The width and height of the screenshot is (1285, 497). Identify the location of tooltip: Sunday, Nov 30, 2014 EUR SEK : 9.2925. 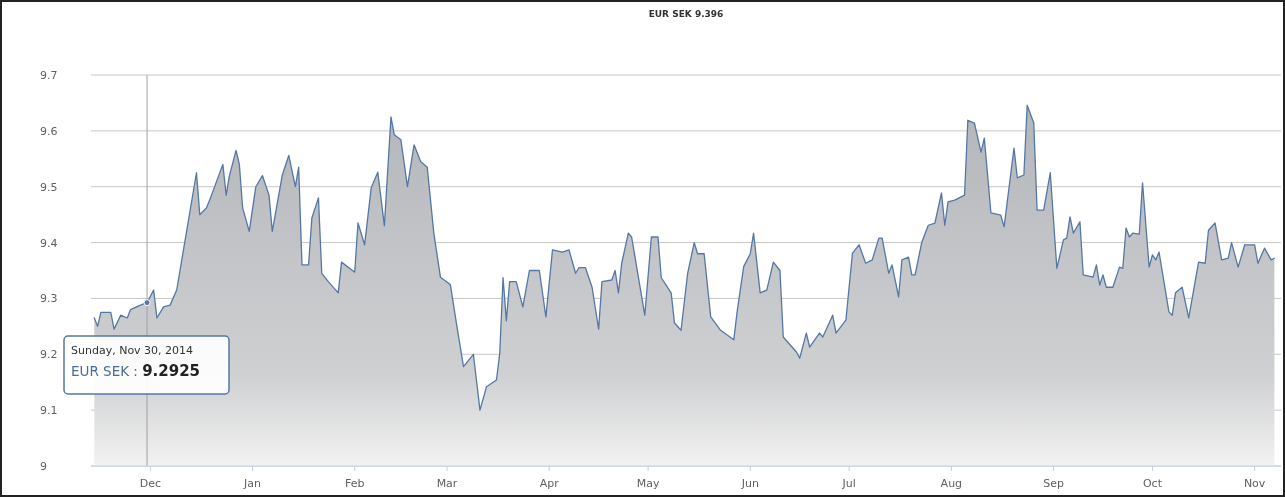
(146, 347).